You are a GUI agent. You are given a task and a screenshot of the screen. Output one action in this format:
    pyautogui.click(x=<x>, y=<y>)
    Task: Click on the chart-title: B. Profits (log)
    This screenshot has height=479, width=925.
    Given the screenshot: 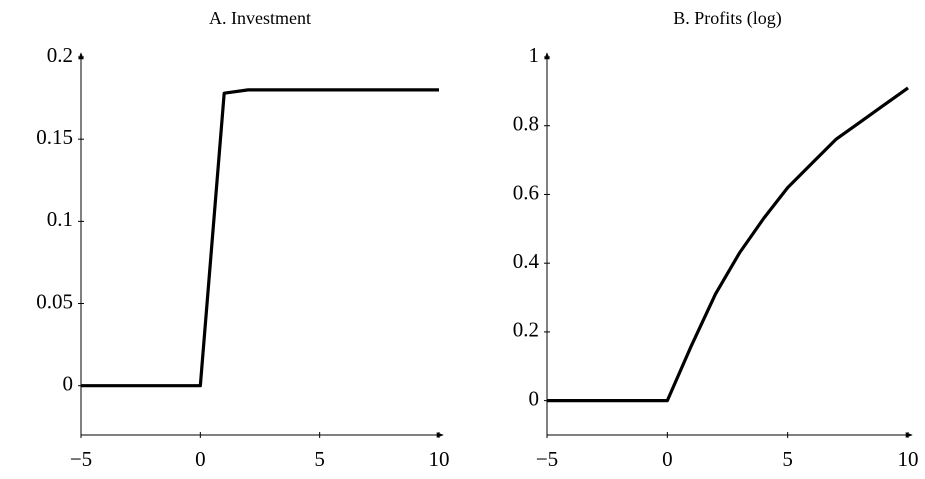 What is the action you would take?
    pyautogui.click(x=727, y=18)
    